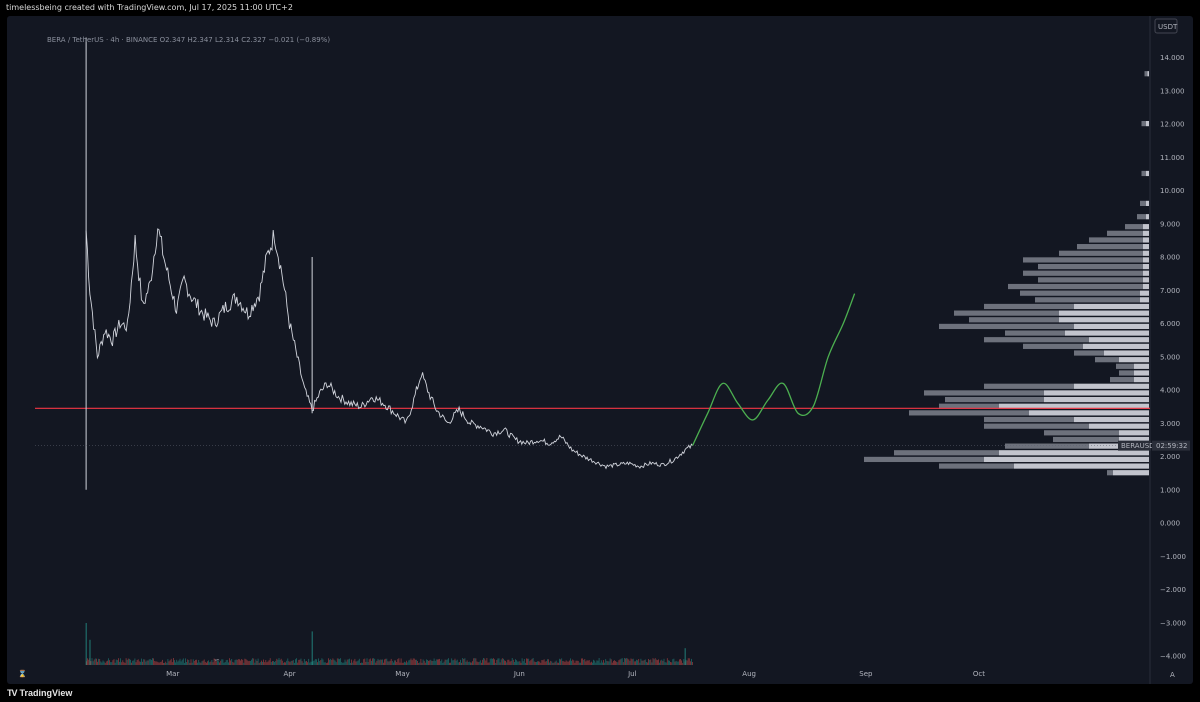 This screenshot has height=702, width=1200. What do you see at coordinates (1173, 590) in the screenshot?
I see `price-tick-label: −2.000` at bounding box center [1173, 590].